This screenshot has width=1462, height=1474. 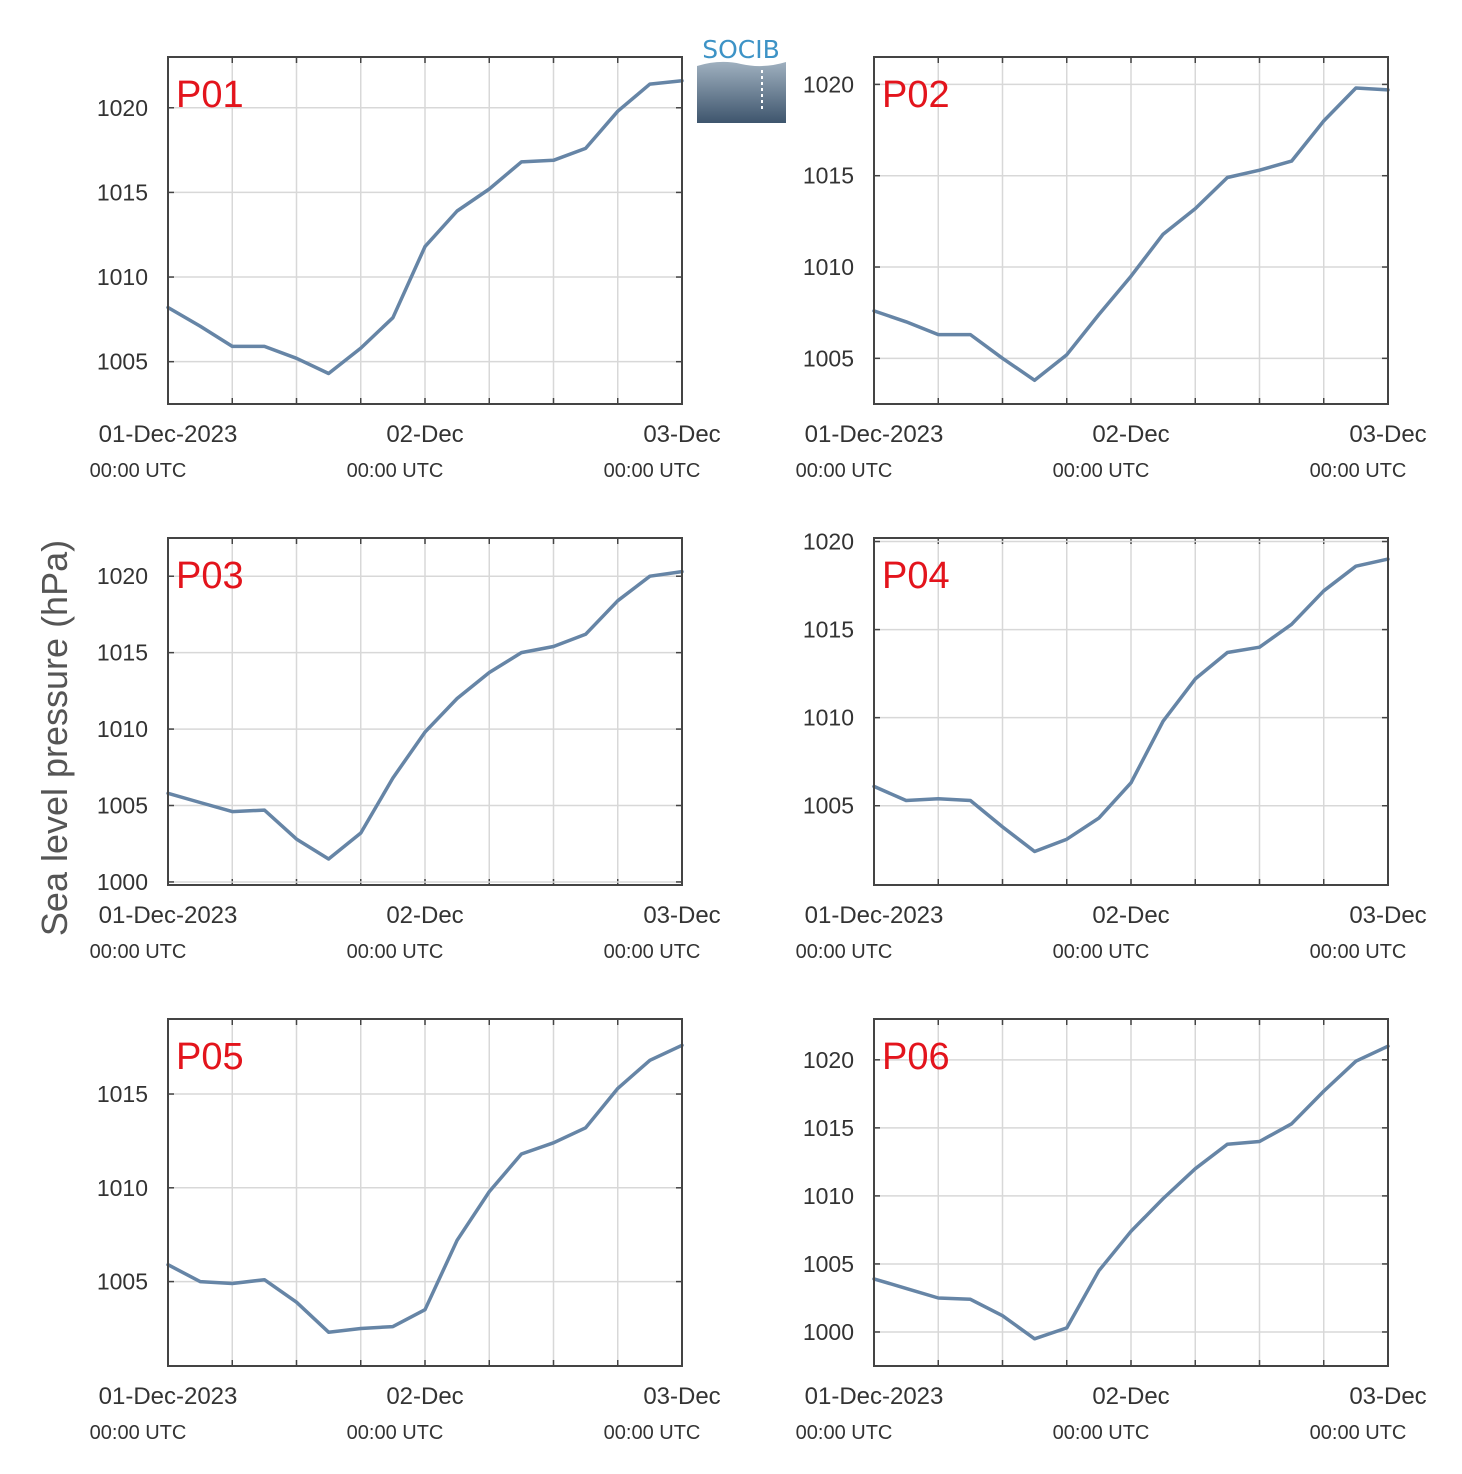 What do you see at coordinates (916, 95) in the screenshot?
I see `panel-label: P02` at bounding box center [916, 95].